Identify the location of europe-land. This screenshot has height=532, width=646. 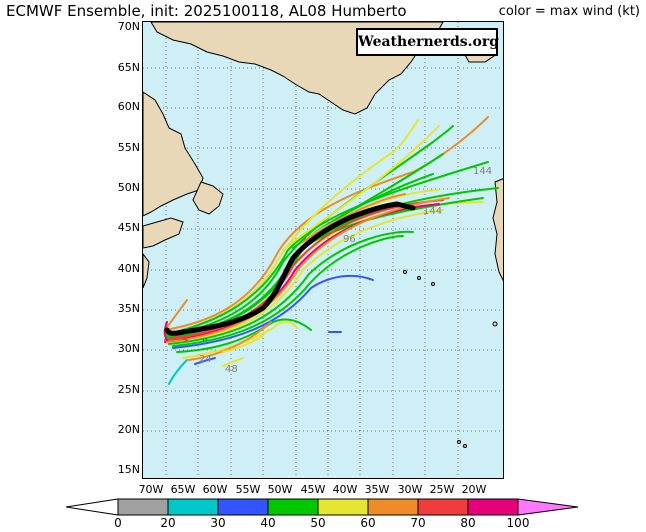
(497, 230).